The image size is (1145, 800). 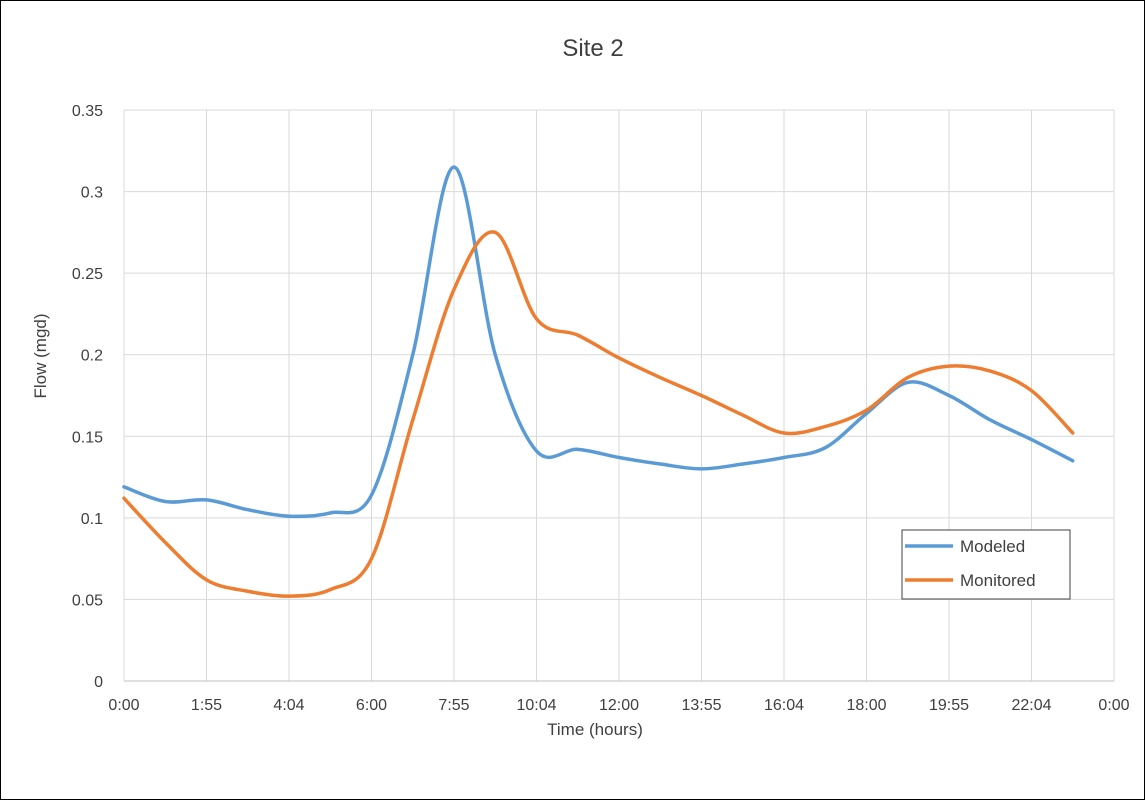 I want to click on x-tick-label: 18:00, so click(x=866, y=705).